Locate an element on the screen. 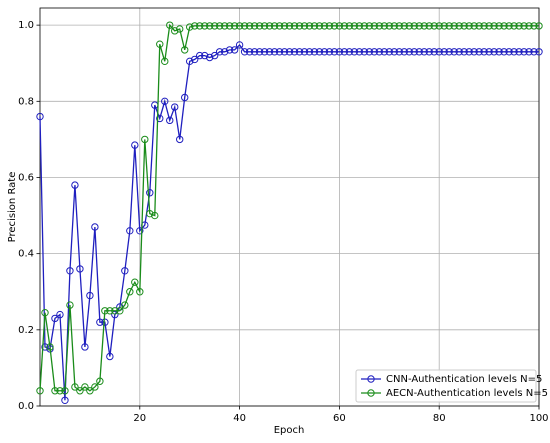 The width and height of the screenshot is (550, 443). legend-box is located at coordinates (446, 386).